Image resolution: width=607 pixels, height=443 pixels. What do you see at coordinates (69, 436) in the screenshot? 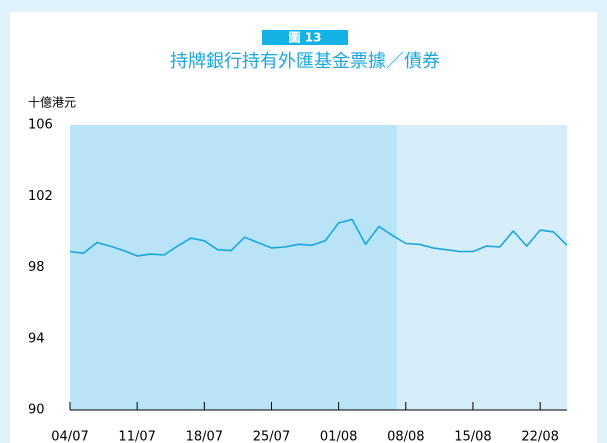
I see `x-tick-label: 04/07` at bounding box center [69, 436].